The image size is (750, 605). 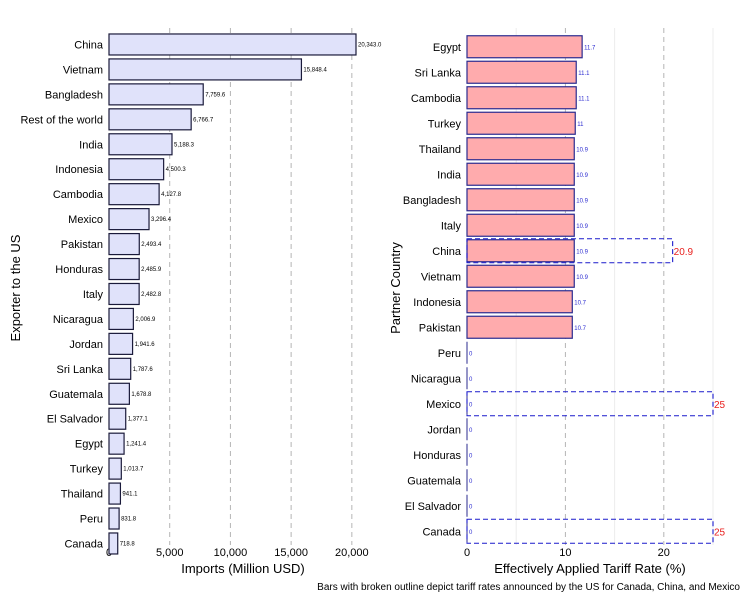 What do you see at coordinates (150, 119) in the screenshot?
I see `bar-imports-rest-of-the-world` at bounding box center [150, 119].